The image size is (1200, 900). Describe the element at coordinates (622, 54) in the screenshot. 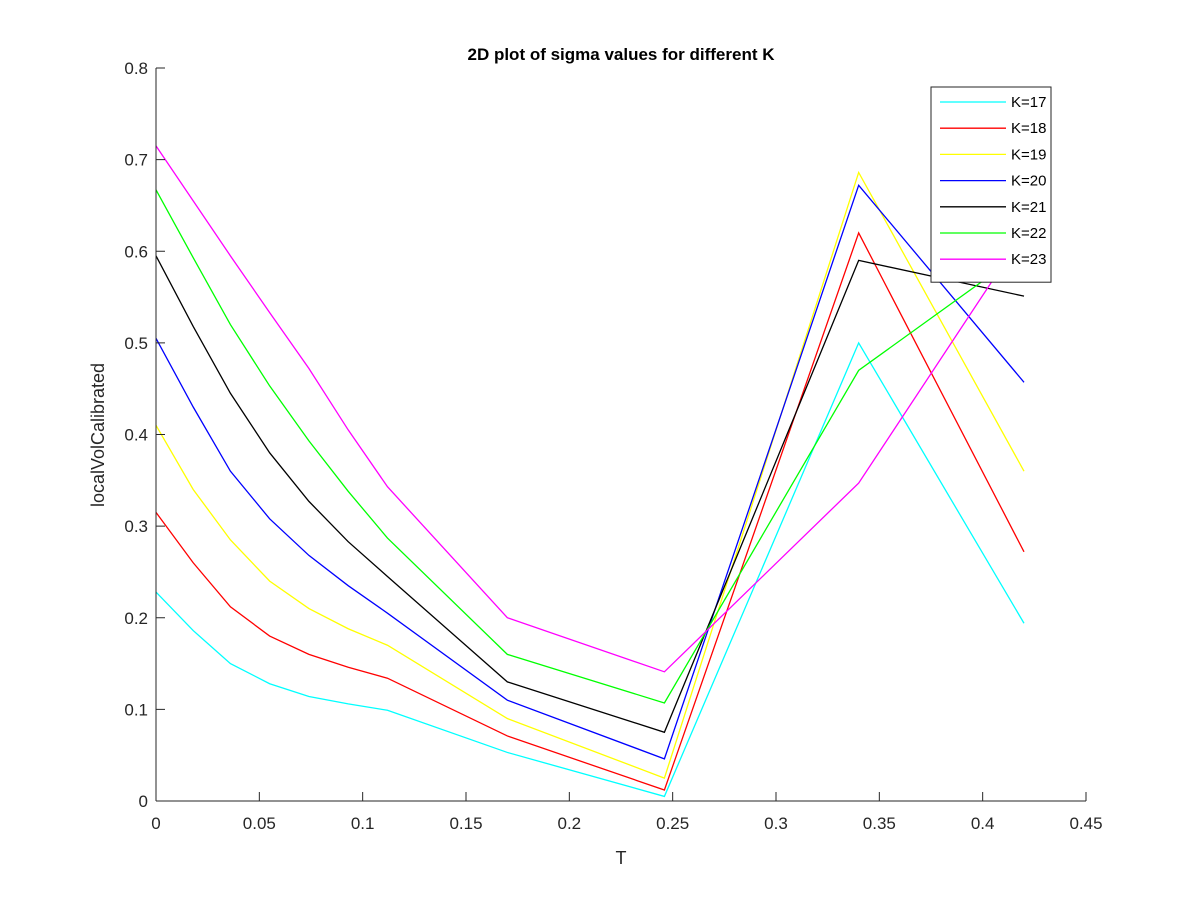

I see `chart-title: 2D plot of sigma values for different K` at that location.